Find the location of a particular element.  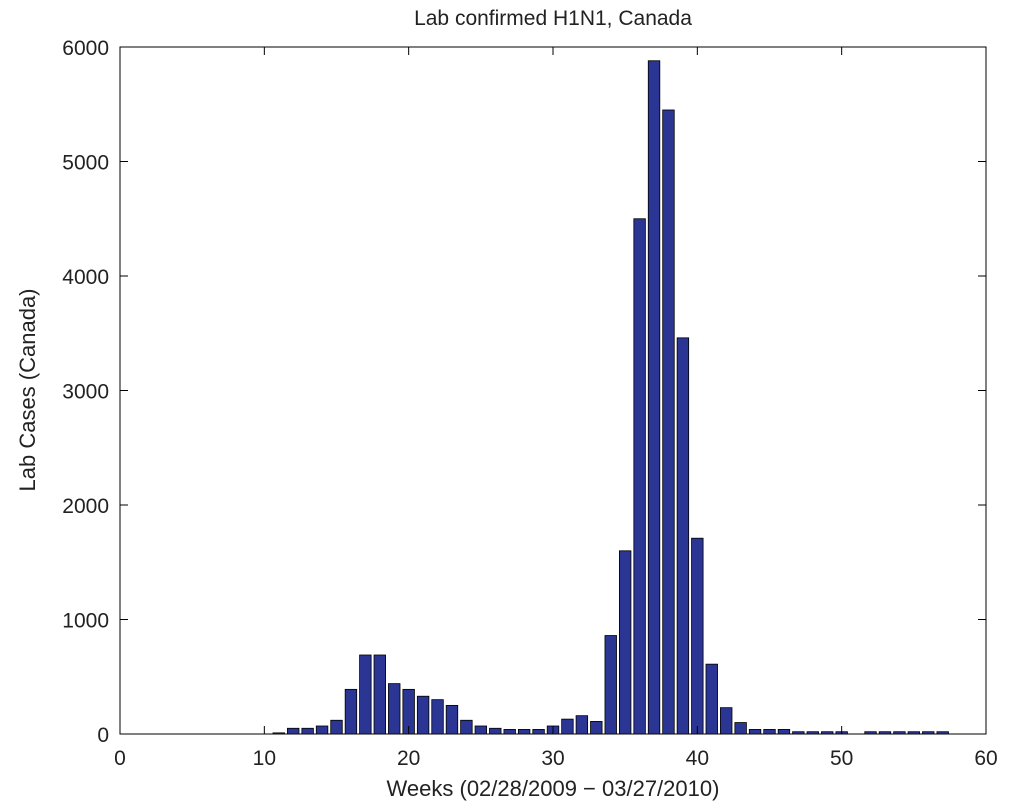

x-tick-label: 50 is located at coordinates (841, 758).